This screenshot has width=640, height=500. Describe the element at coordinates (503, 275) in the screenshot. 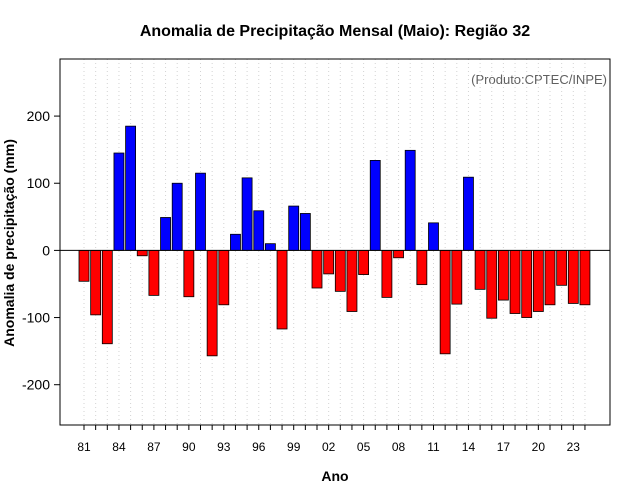

I see `bar-2017` at that location.